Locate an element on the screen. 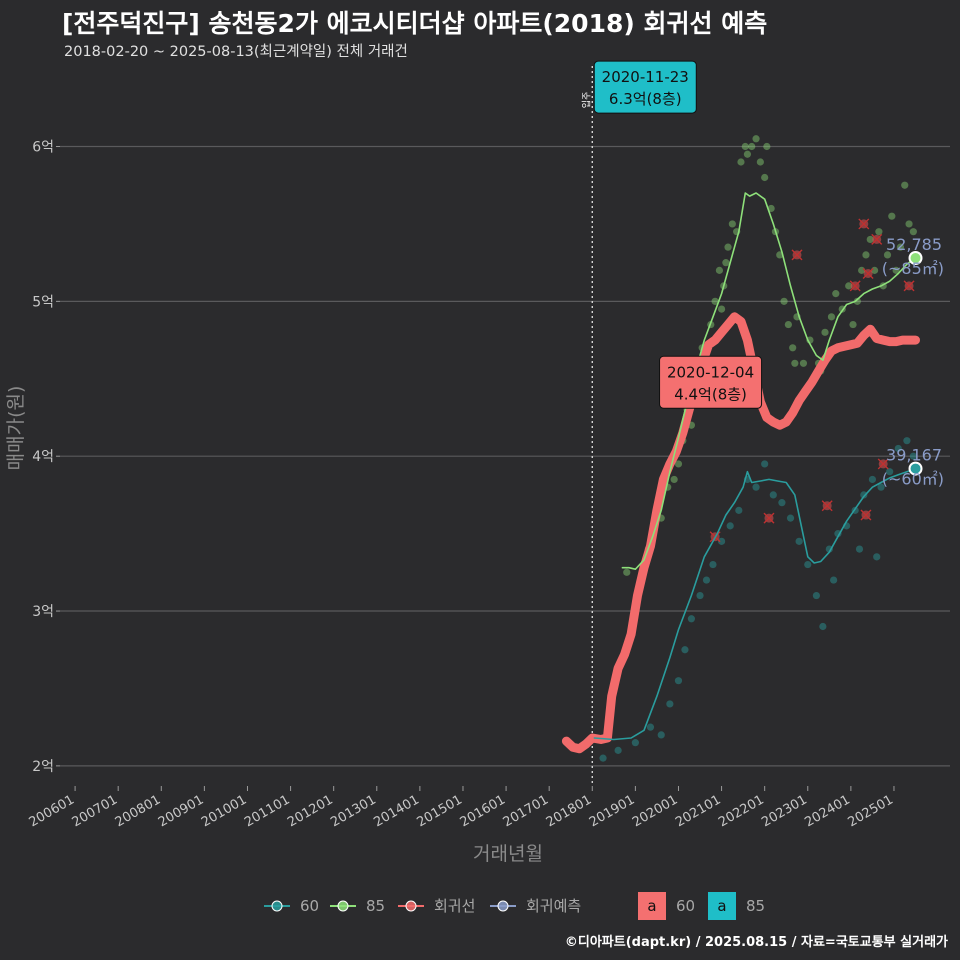 The height and width of the screenshot is (960, 960). callout-box-regression is located at coordinates (711, 382).